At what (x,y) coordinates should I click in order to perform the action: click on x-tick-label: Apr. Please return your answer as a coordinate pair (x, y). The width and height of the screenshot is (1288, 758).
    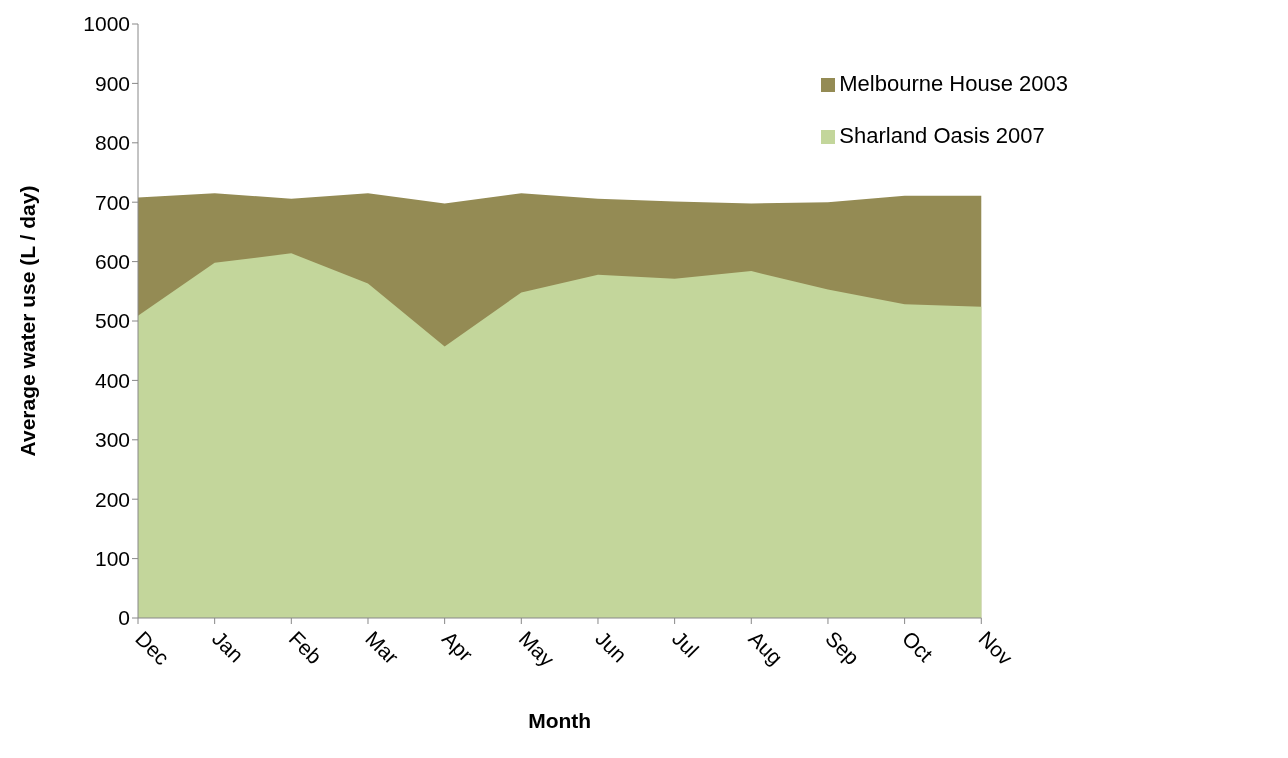
    Looking at the image, I should click on (457, 646).